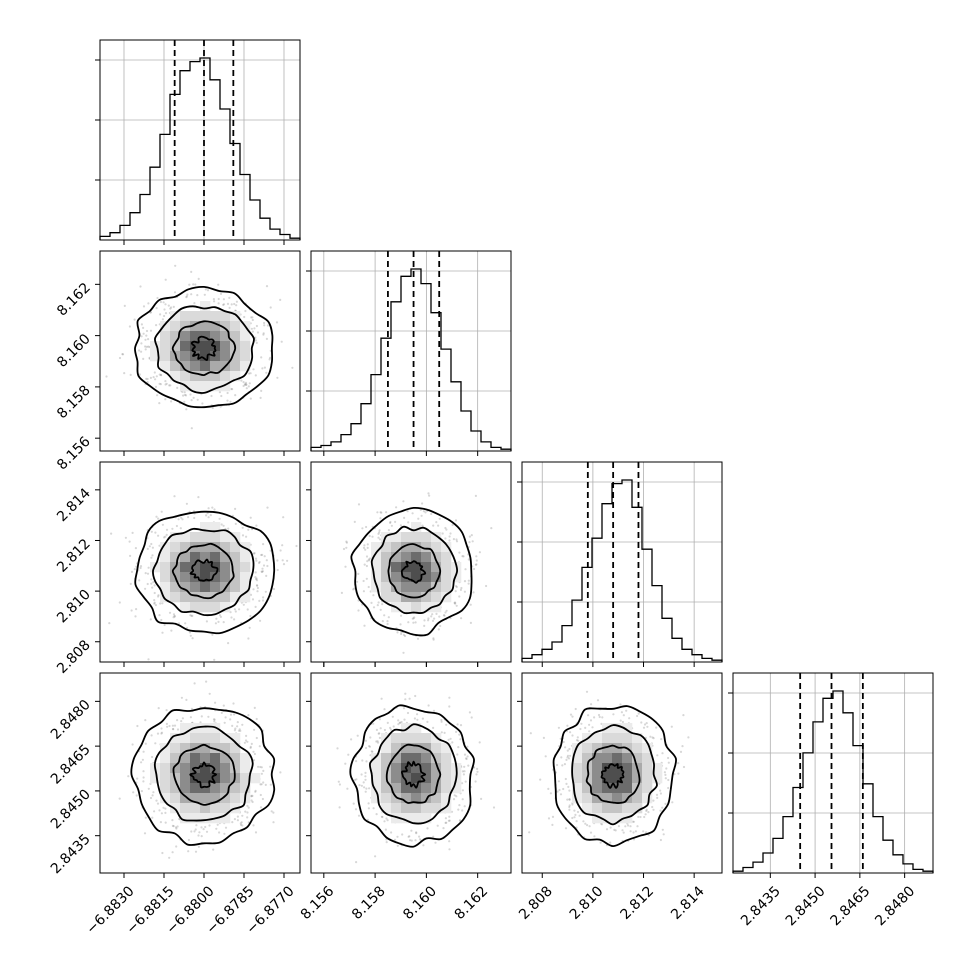 The width and height of the screenshot is (970, 970). I want to click on y-tick-label: 2.814, so click(74, 505).